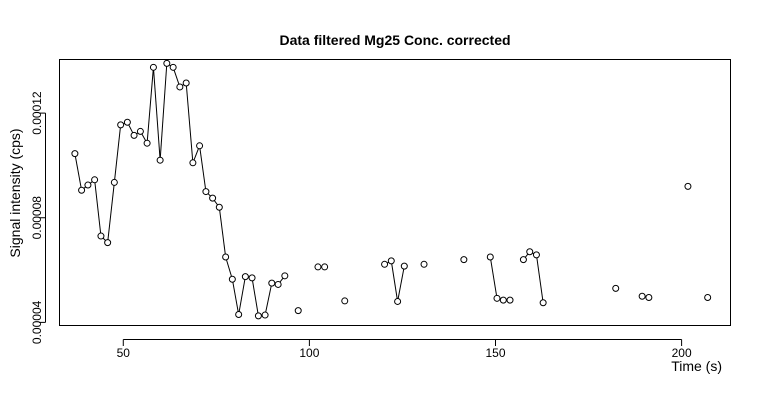 This screenshot has width=760, height=400. What do you see at coordinates (394, 40) in the screenshot?
I see `chart-title: Data filtered Mg25 Conc. corrected` at bounding box center [394, 40].